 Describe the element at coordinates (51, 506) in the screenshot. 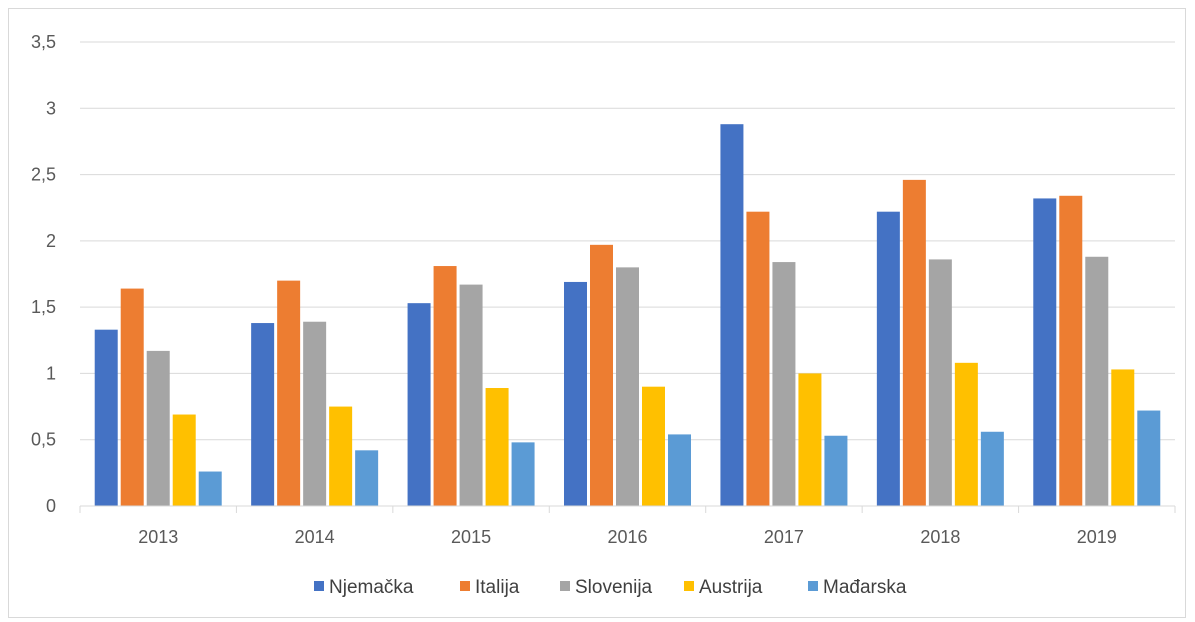

I see `y-tick-label: 0` at that location.